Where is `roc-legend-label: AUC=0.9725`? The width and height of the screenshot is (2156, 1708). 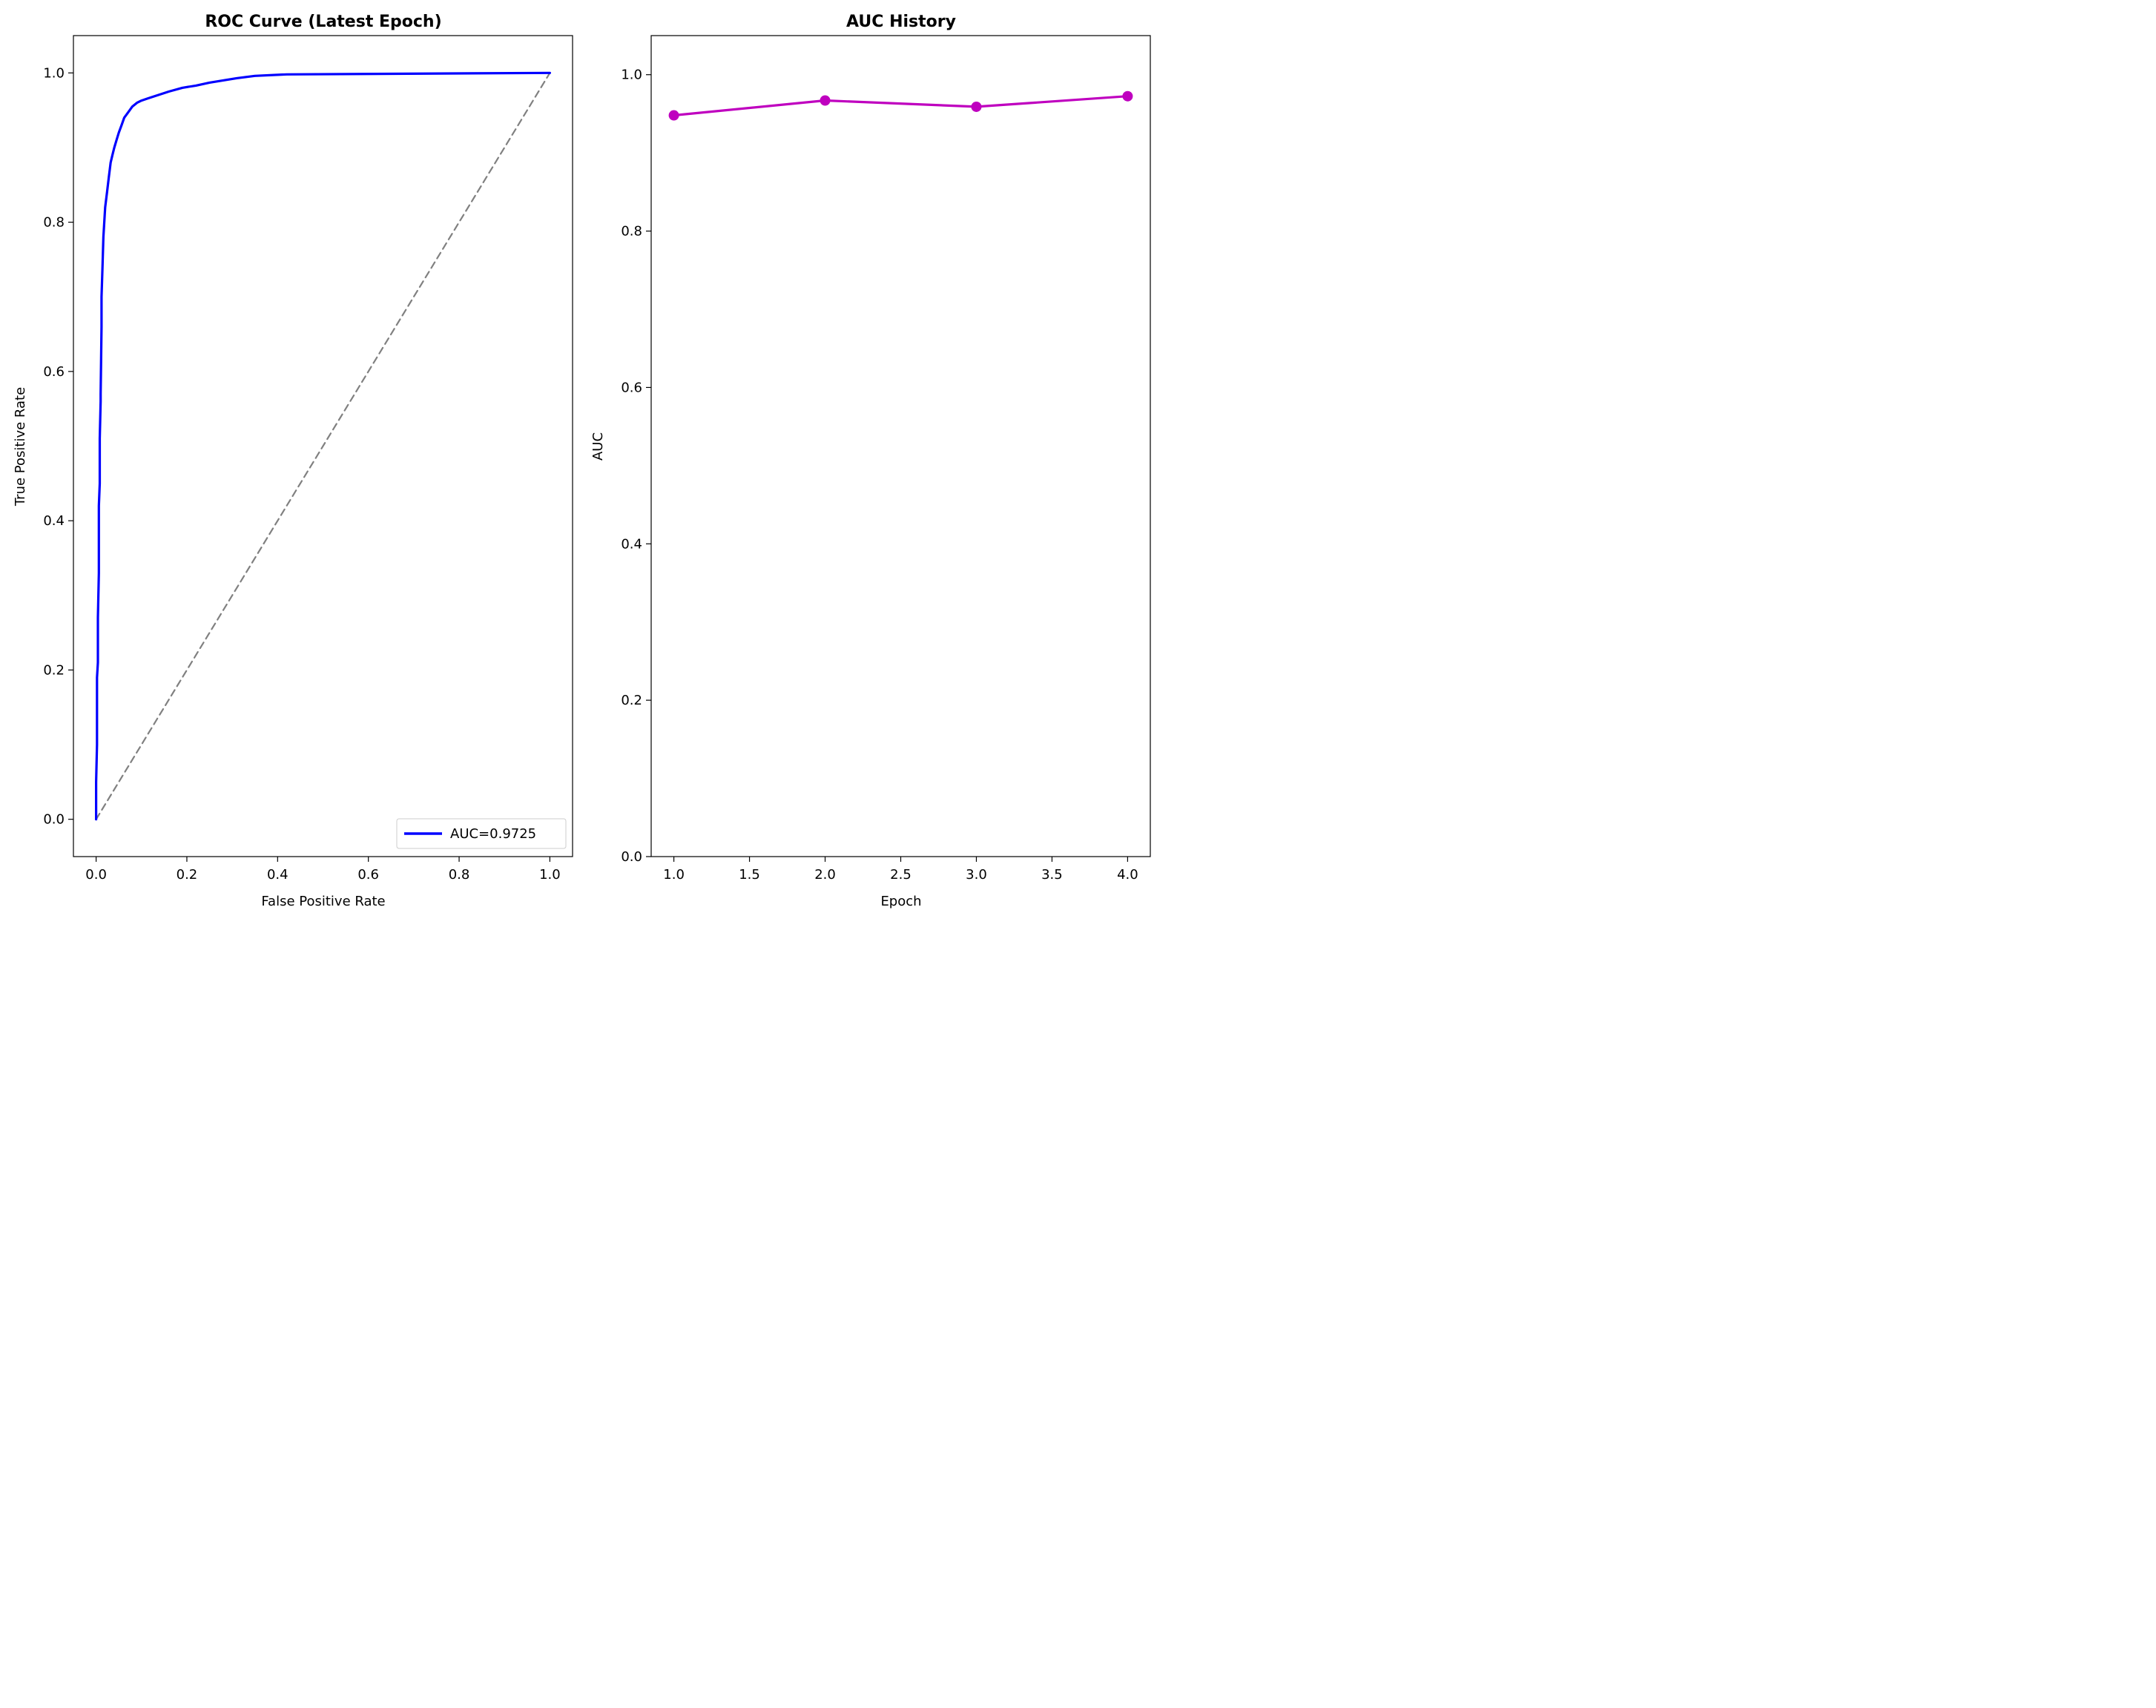
roc-legend-label: AUC=0.9725 is located at coordinates (493, 834).